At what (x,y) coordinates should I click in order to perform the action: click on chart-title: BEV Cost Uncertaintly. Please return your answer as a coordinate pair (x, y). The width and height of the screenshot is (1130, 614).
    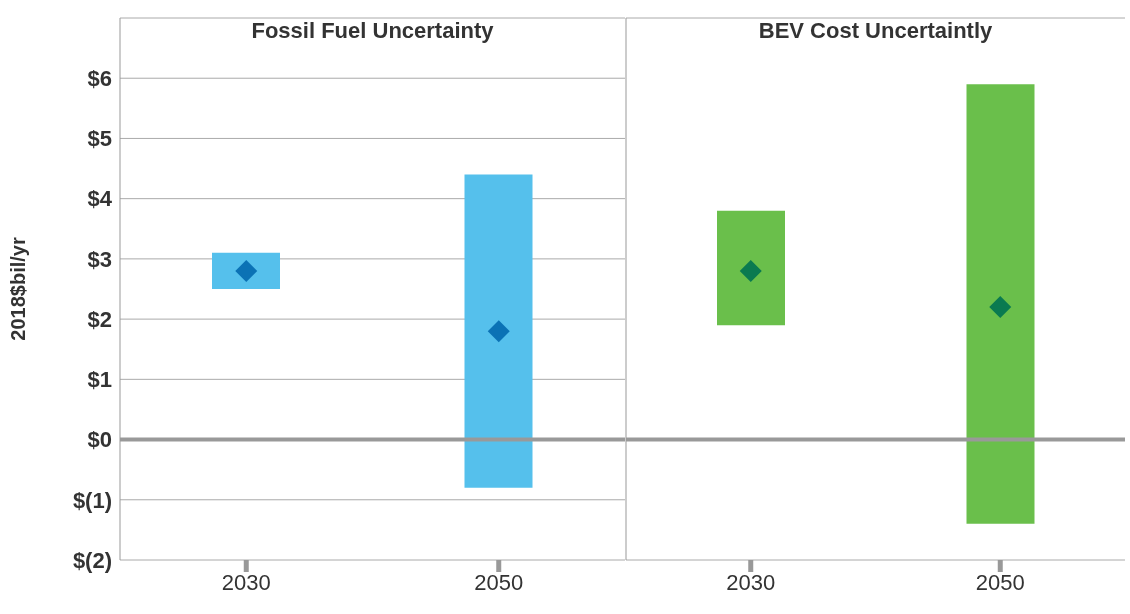
    Looking at the image, I should click on (875, 31).